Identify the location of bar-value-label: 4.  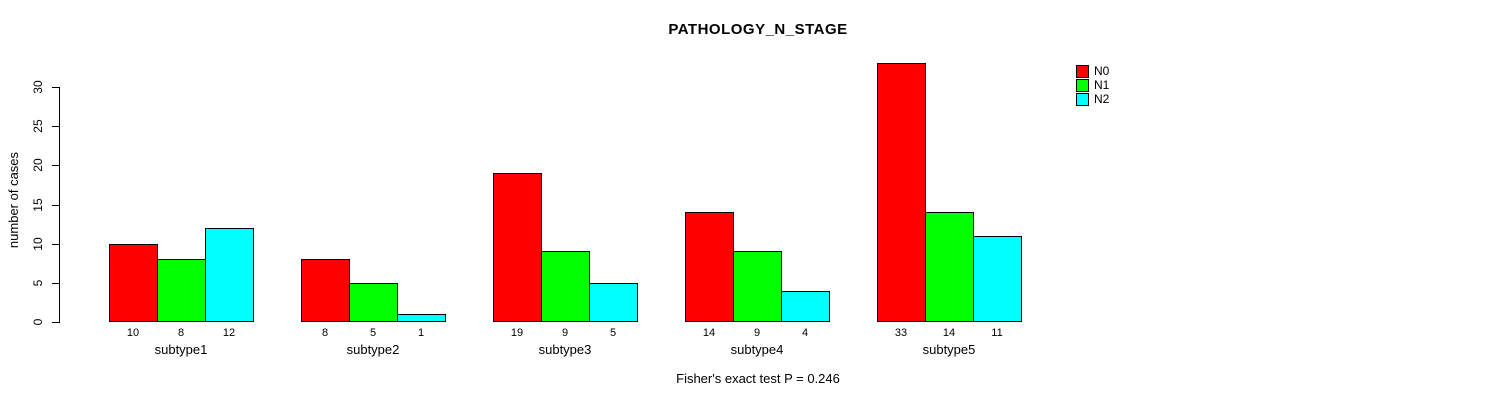
(805, 333).